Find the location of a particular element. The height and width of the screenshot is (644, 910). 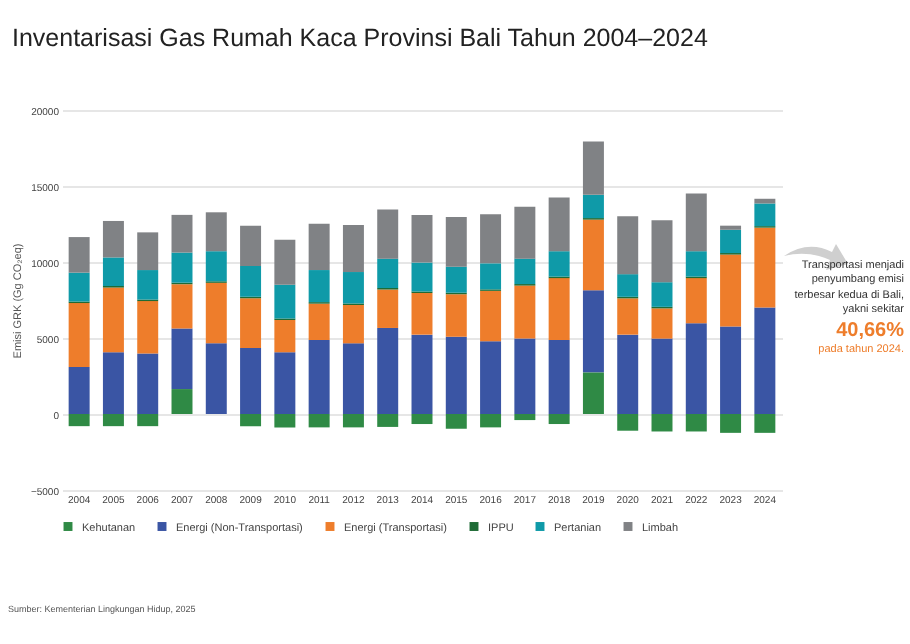

chart-title: Inventarisasi Gas Rumah Kaca Provinsi Bali Tahun 2004–2024 is located at coordinates (360, 38).